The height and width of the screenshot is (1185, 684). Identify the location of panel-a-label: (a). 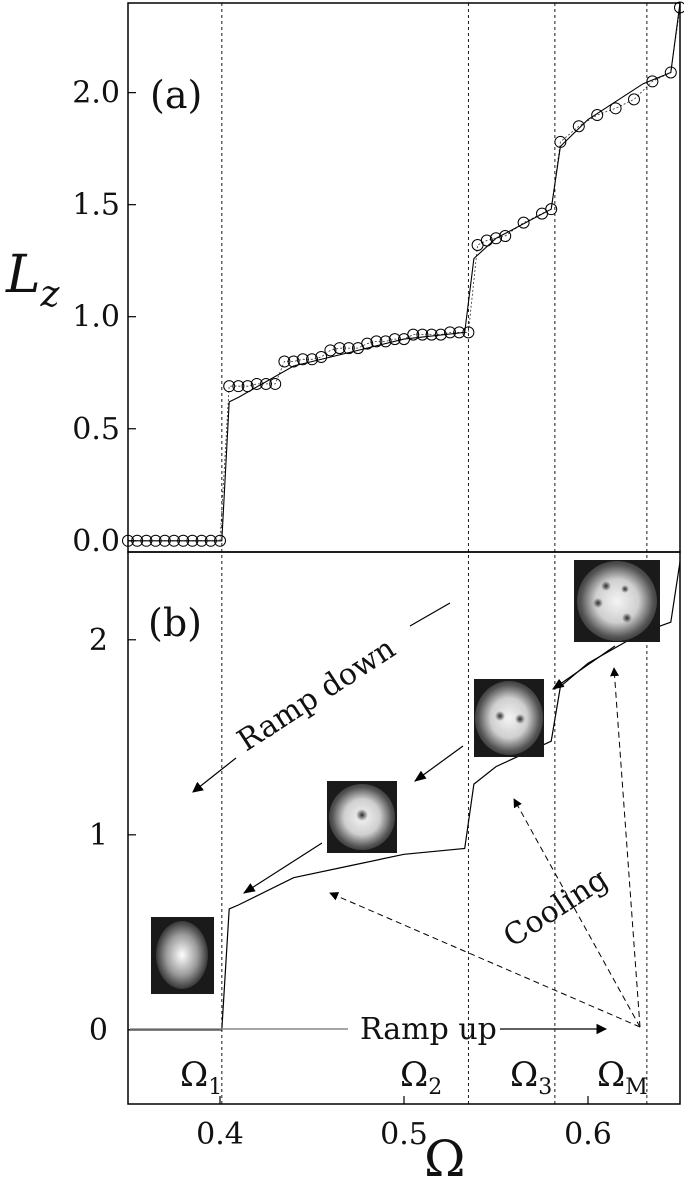
(176, 95).